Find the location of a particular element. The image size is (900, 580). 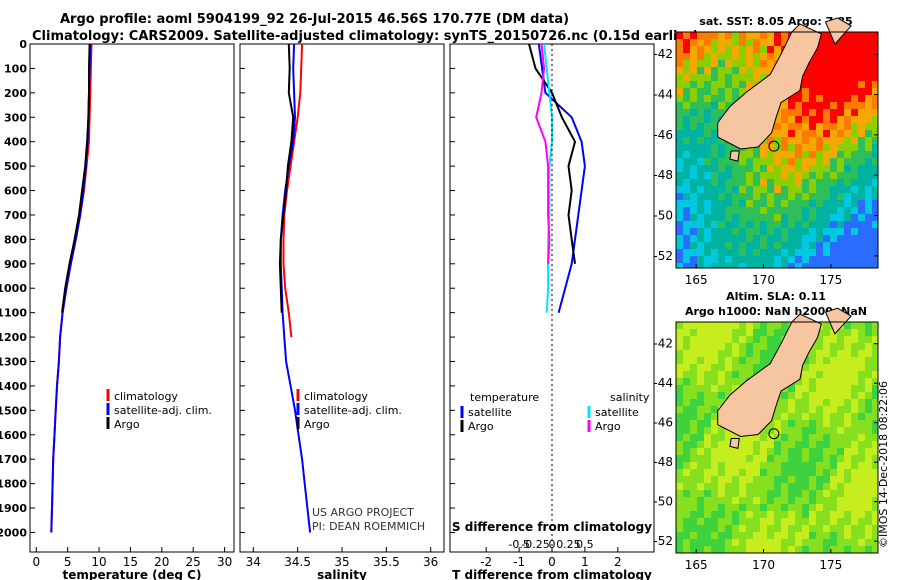

map-lat-label: -50 is located at coordinates (663, 502).